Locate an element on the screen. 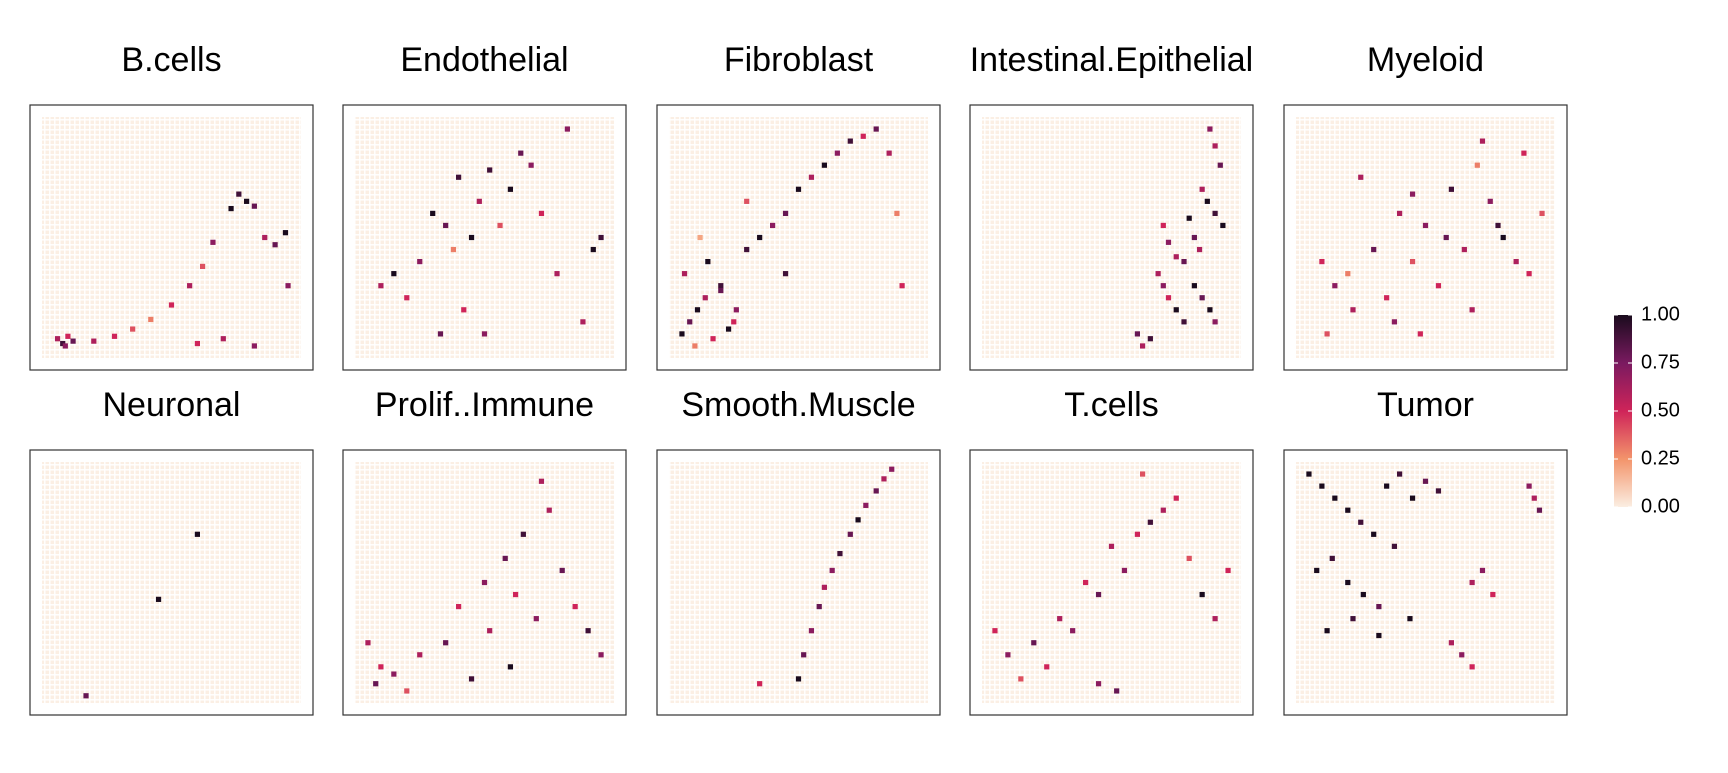 This screenshot has width=1728, height=773. colorbar-label: 1.00 is located at coordinates (1660, 314).